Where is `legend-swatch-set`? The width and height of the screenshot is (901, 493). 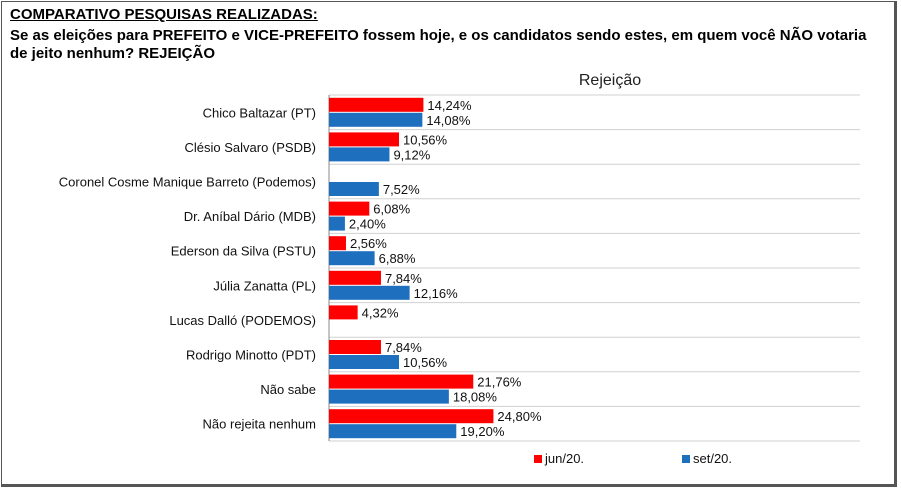 legend-swatch-set is located at coordinates (686, 458).